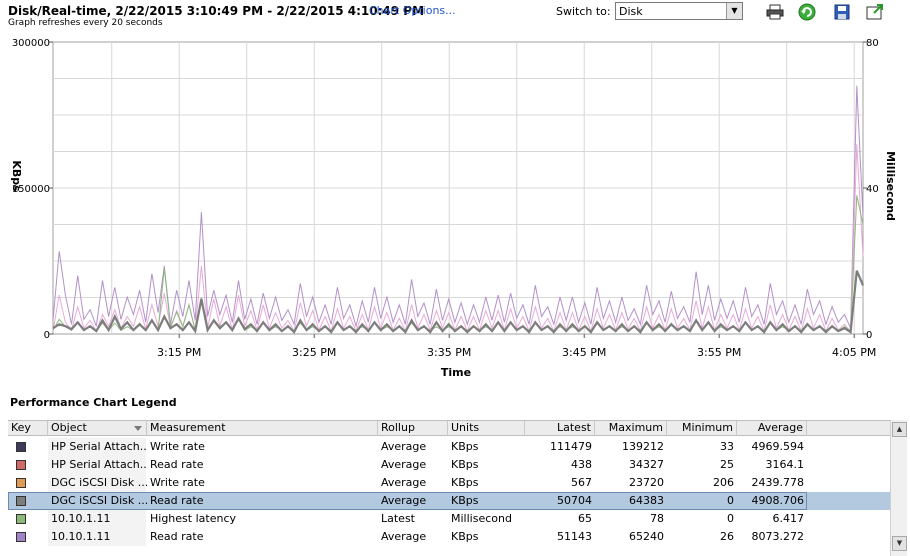  Describe the element at coordinates (778, 500) in the screenshot. I see `cell-average: 4908.706` at that location.